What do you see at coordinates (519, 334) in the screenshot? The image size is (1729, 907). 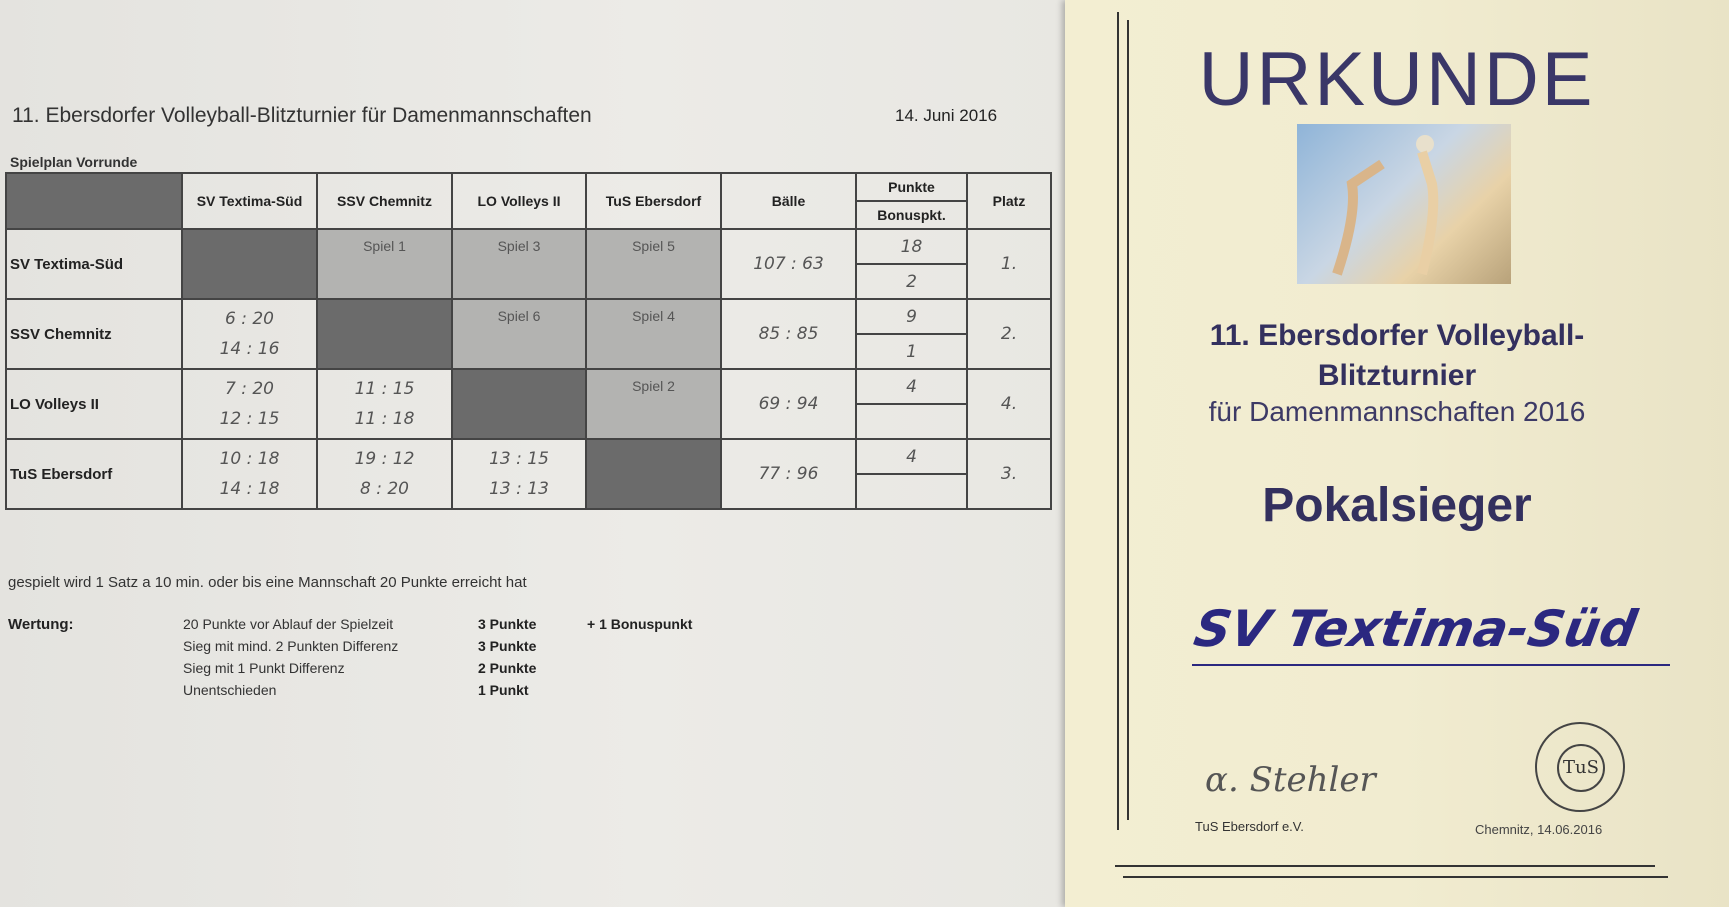 I see `match-cell: Spiel 6` at bounding box center [519, 334].